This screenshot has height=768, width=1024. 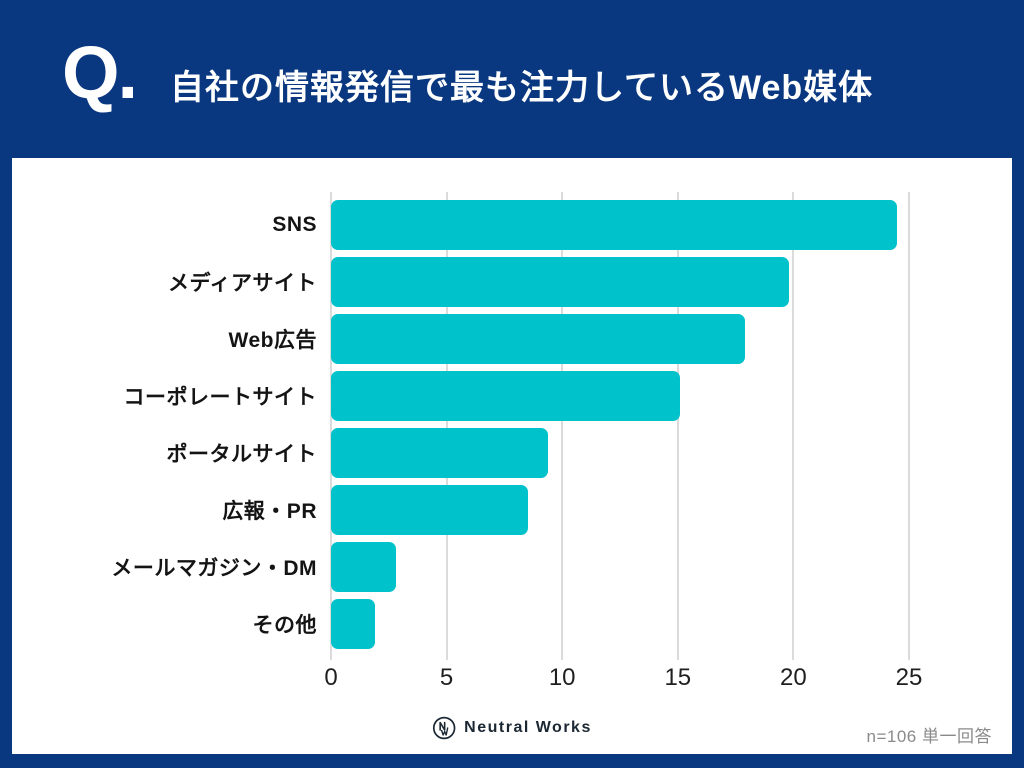 I want to click on category-label: ポータルサイト, so click(x=241, y=454).